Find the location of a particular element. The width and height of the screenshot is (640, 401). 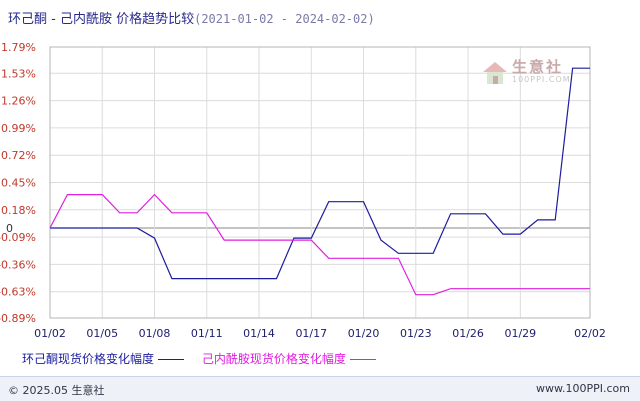

y-tick-label: 0.18% is located at coordinates (18, 210).